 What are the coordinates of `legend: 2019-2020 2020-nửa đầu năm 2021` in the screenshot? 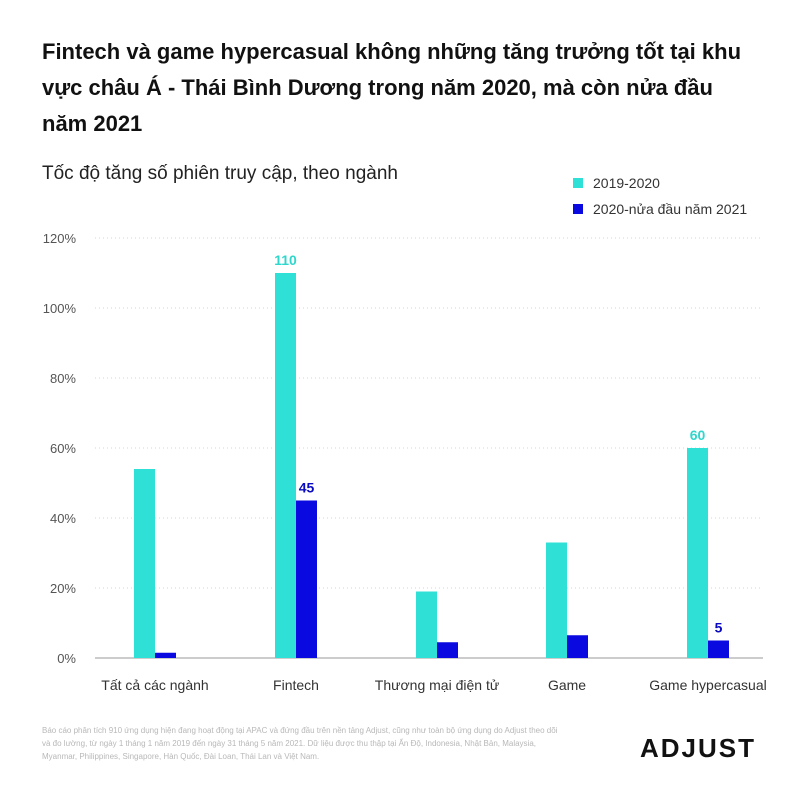 It's located at (660, 196).